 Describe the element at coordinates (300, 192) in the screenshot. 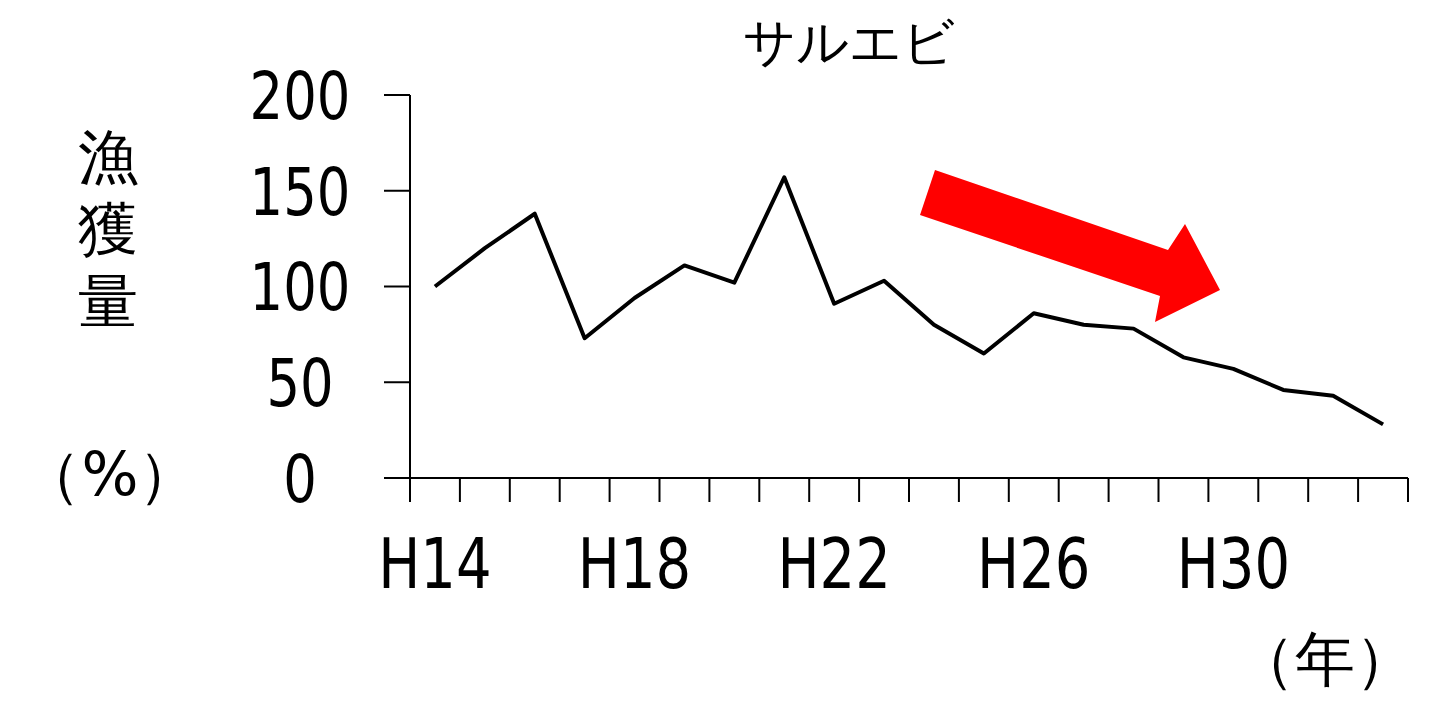

I see `y-tick-label: 150` at that location.